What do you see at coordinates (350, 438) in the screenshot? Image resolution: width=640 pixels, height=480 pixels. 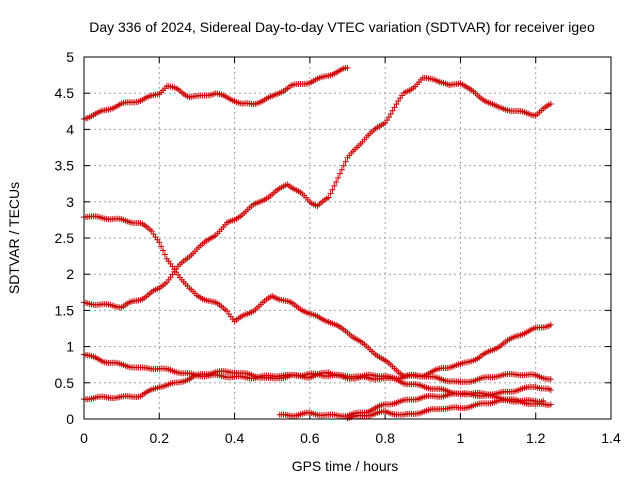 I see `x-tick-labels: 0 0.2 0.4 0.6 0.8 1 1.2 1.4` at bounding box center [350, 438].